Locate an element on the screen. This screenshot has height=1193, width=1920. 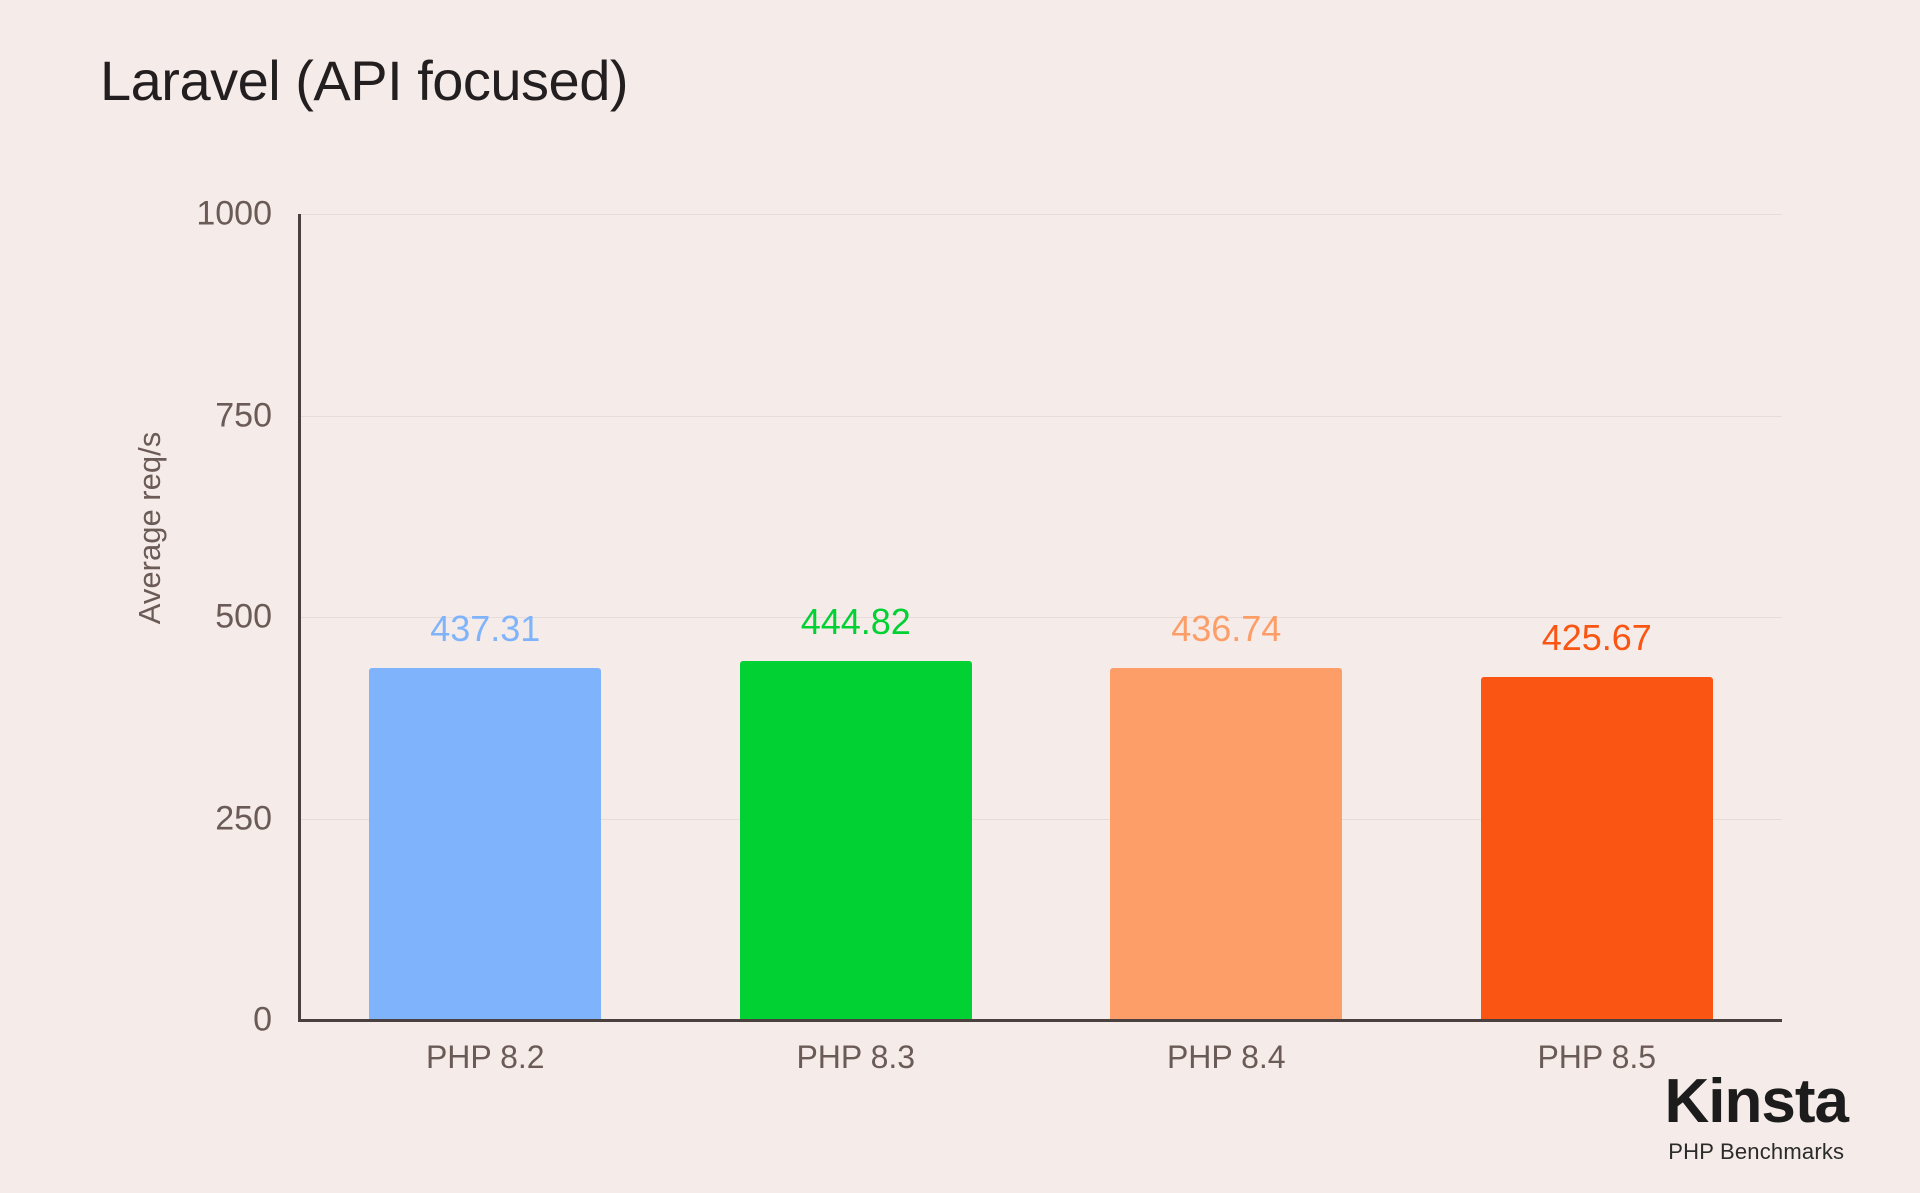
x-axis-tick-label: PHP 8.4 is located at coordinates (1226, 1057).